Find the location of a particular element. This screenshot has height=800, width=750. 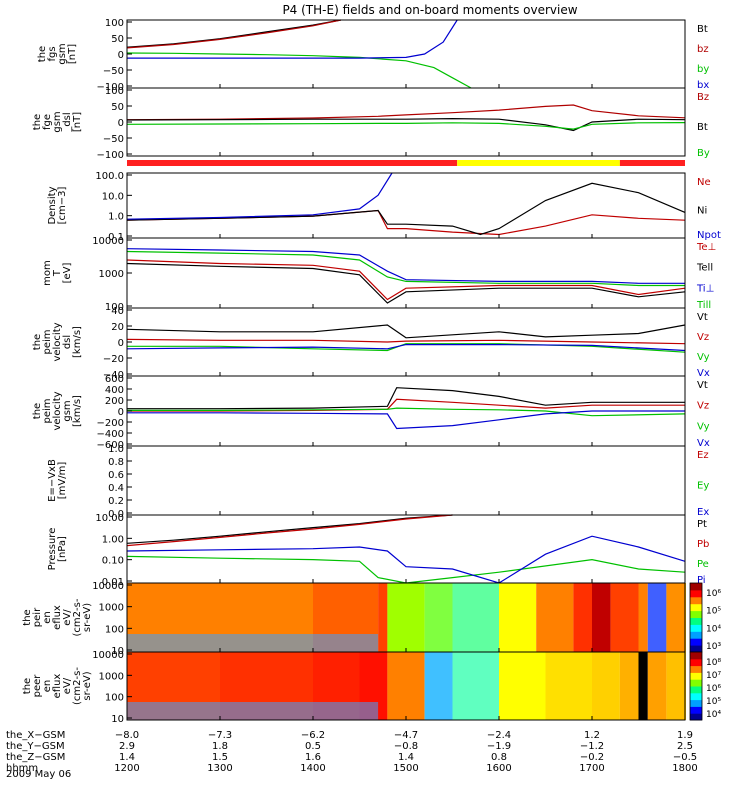

y-axis-label: _dsl is located at coordinates (67, 122).